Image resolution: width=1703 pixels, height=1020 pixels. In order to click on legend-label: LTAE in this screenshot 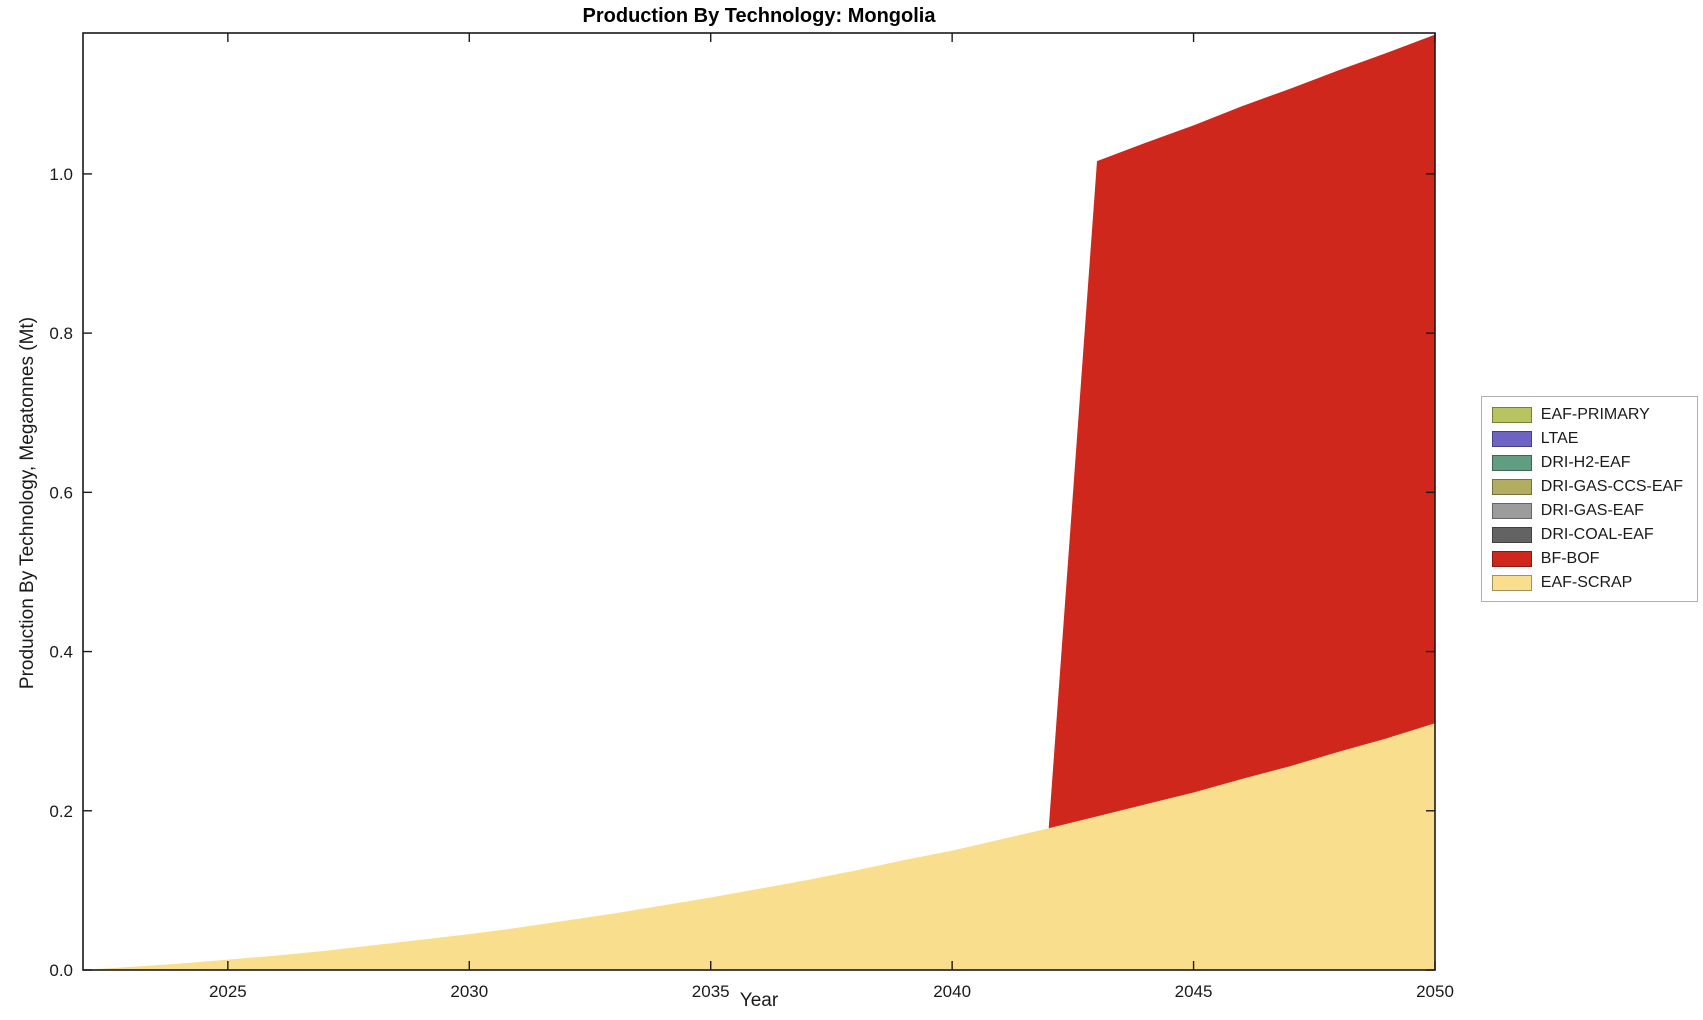, I will do `click(1559, 438)`.